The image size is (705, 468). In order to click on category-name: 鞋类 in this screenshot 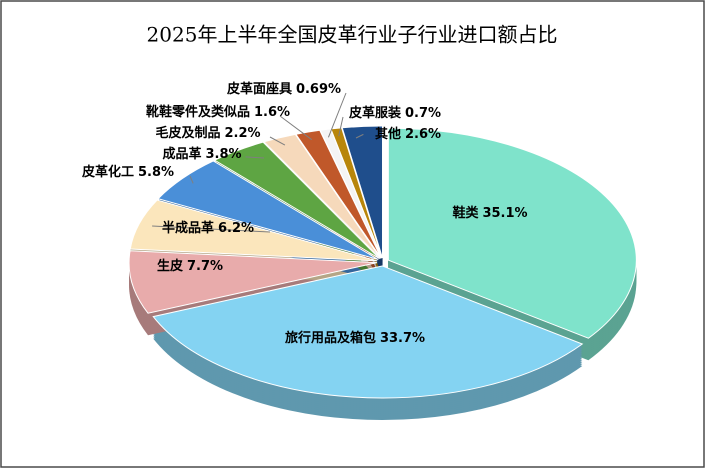, I will do `click(465, 213)`.